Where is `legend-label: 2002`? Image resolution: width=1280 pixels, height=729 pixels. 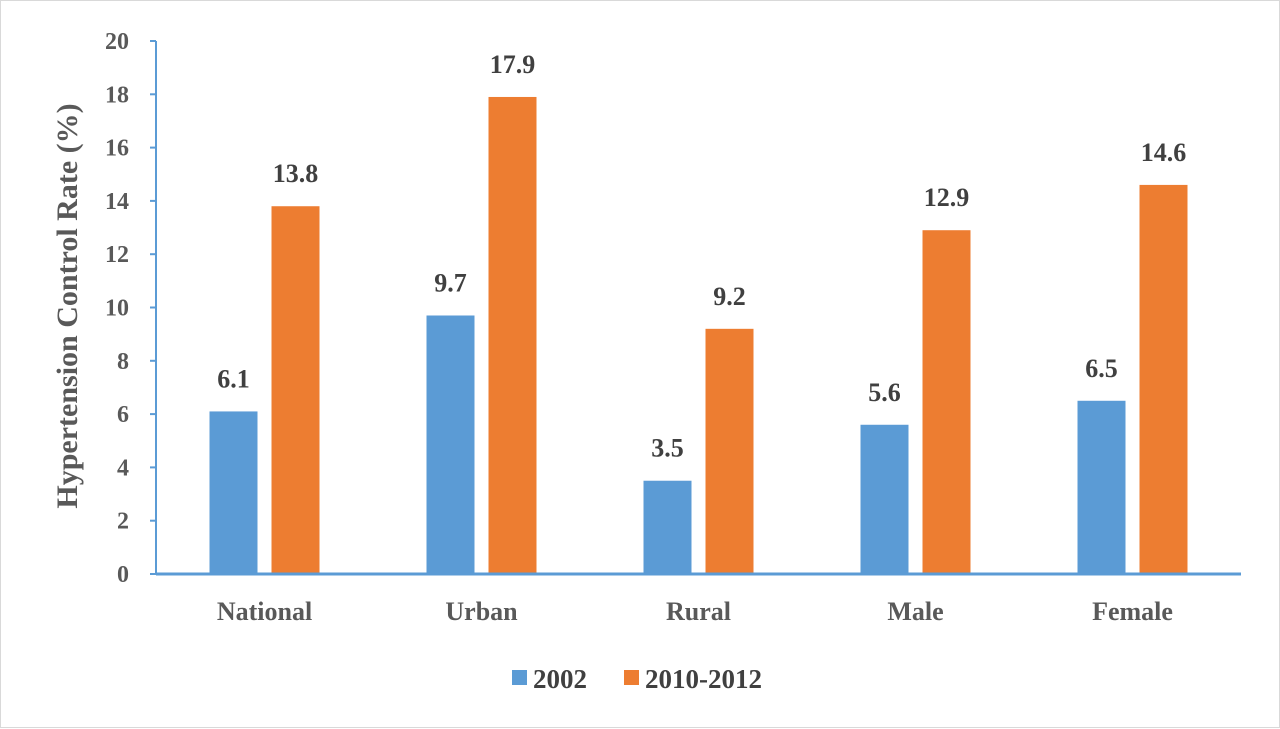
legend-label: 2002 is located at coordinates (560, 679).